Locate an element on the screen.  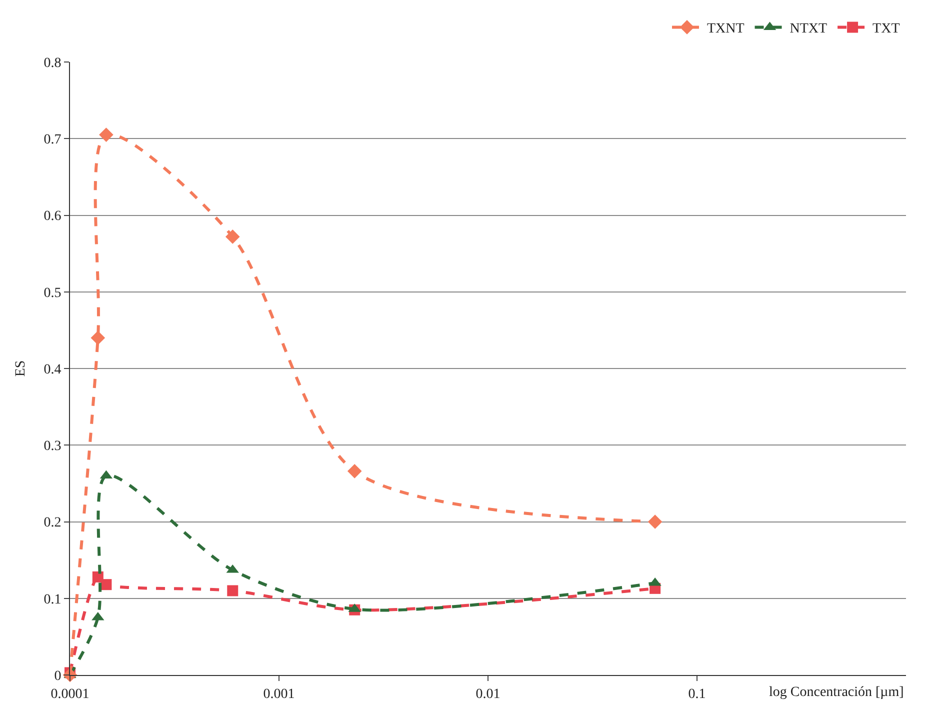
y-tick-label: 0.7 is located at coordinates (53, 140).